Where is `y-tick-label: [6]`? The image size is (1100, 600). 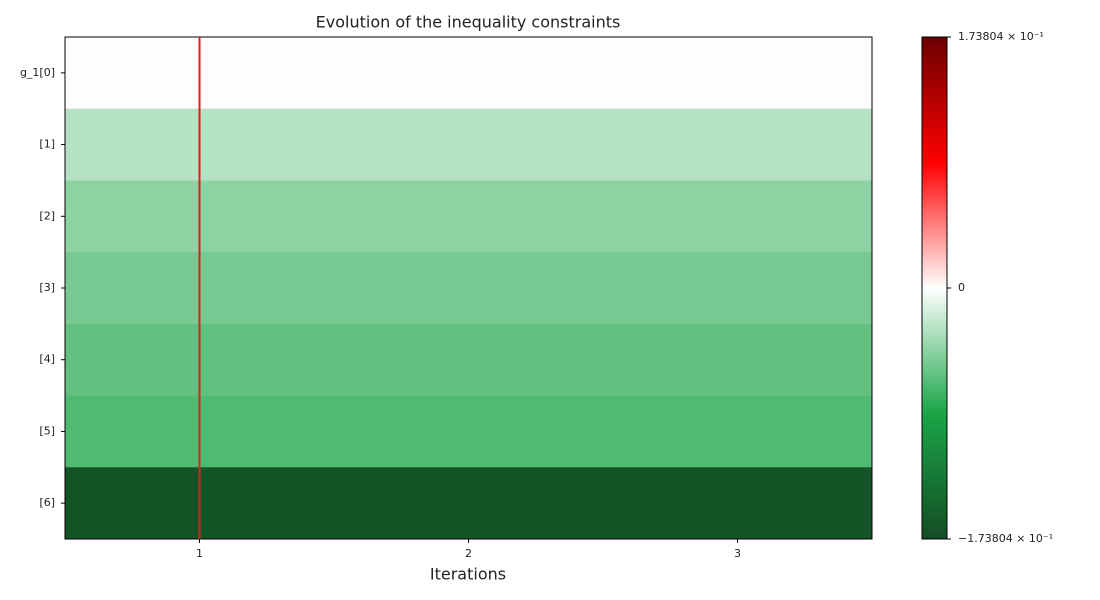 y-tick-label: [6] is located at coordinates (47, 502).